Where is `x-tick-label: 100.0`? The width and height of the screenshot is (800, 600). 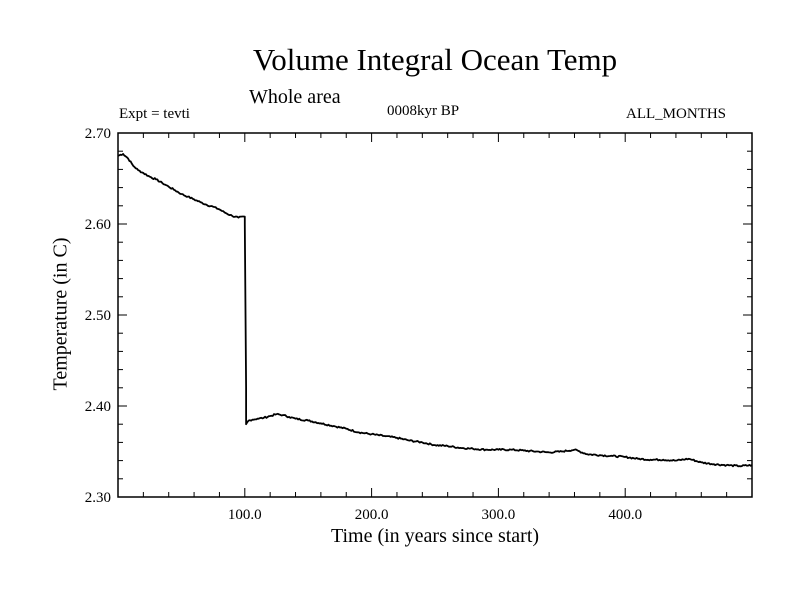 x-tick-label: 100.0 is located at coordinates (245, 515).